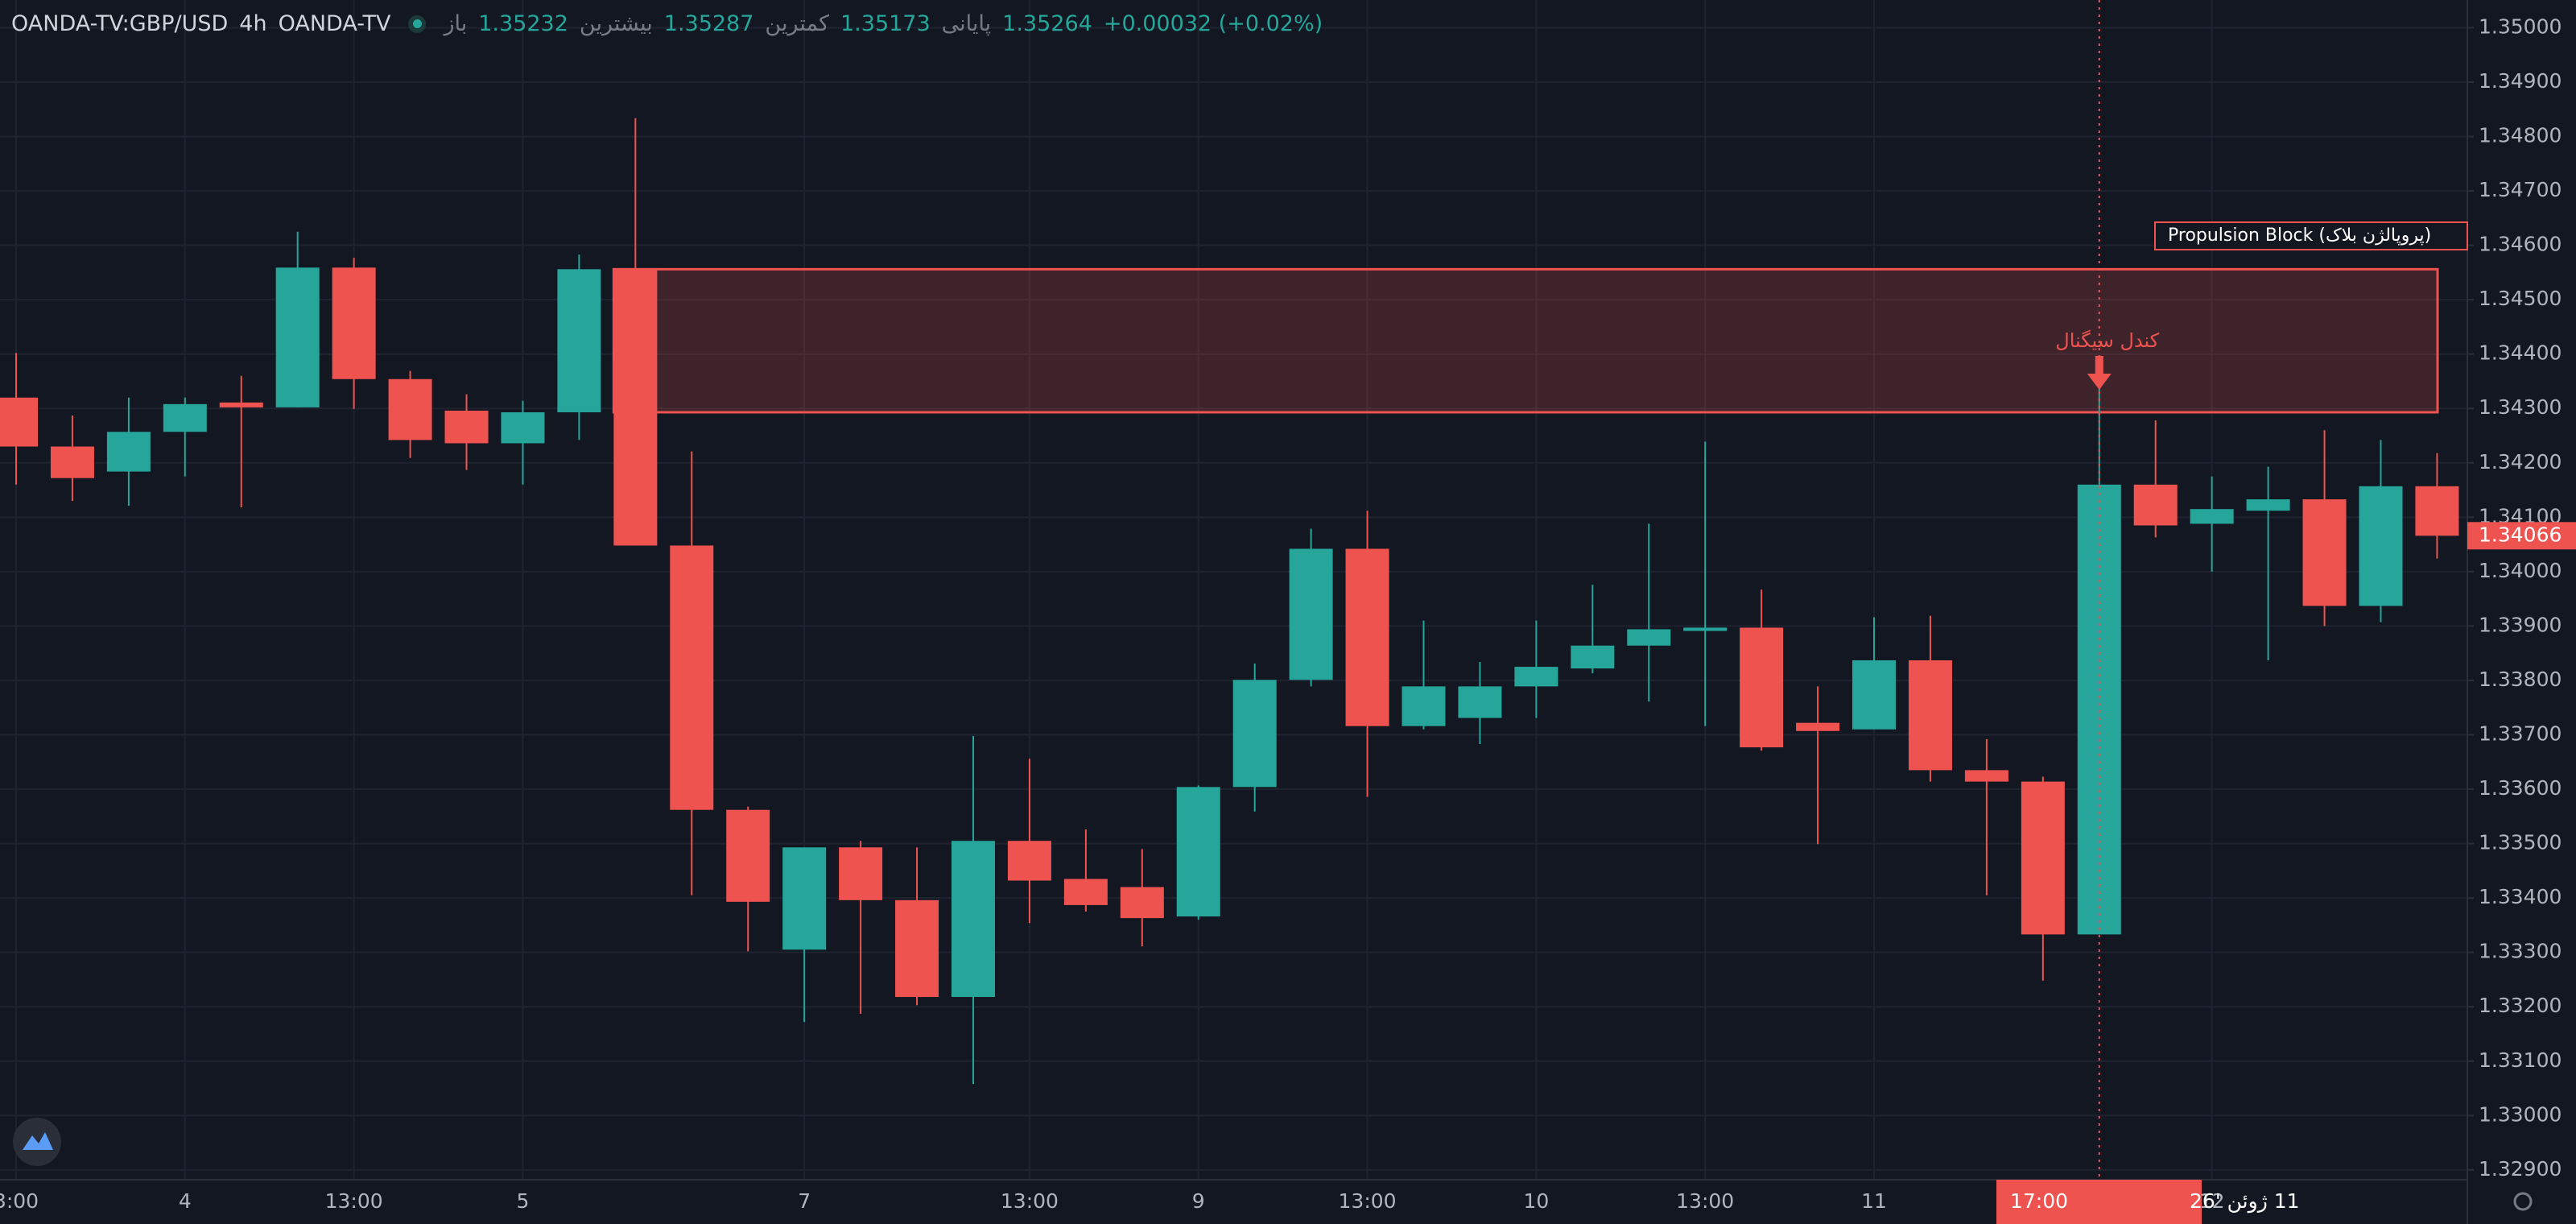 This screenshot has width=2576, height=1224. What do you see at coordinates (2520, 1114) in the screenshot?
I see `y-tick-label: 1.33000` at bounding box center [2520, 1114].